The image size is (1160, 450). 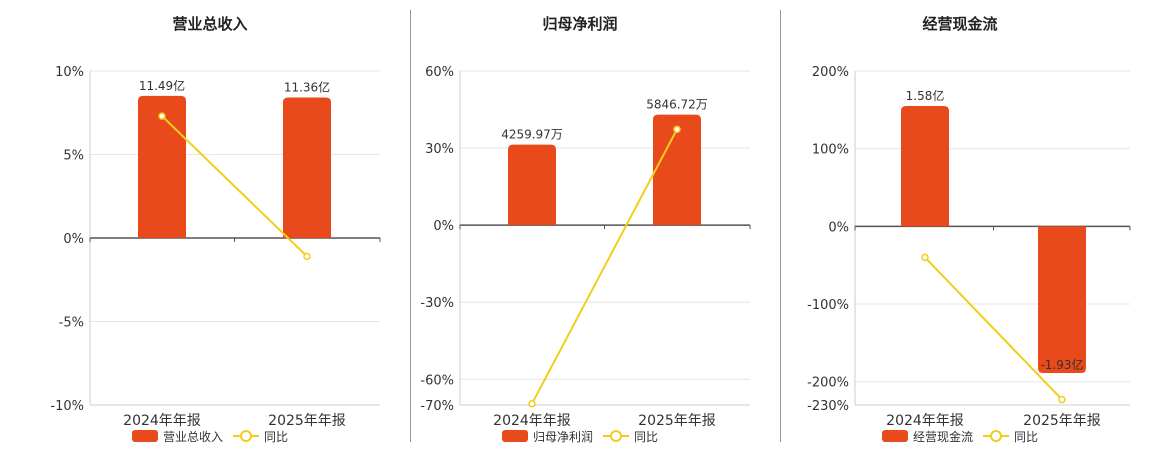 What do you see at coordinates (307, 86) in the screenshot?
I see `bar-data-label: 11.36亿` at bounding box center [307, 86].